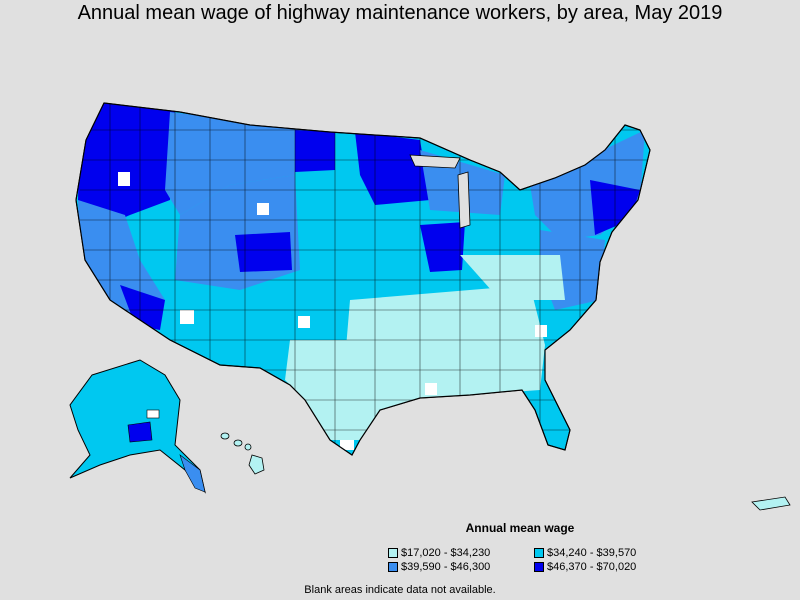 Image resolution: width=800 pixels, height=600 pixels. Describe the element at coordinates (232, 163) in the screenshot. I see `region-idaho-montana` at that location.